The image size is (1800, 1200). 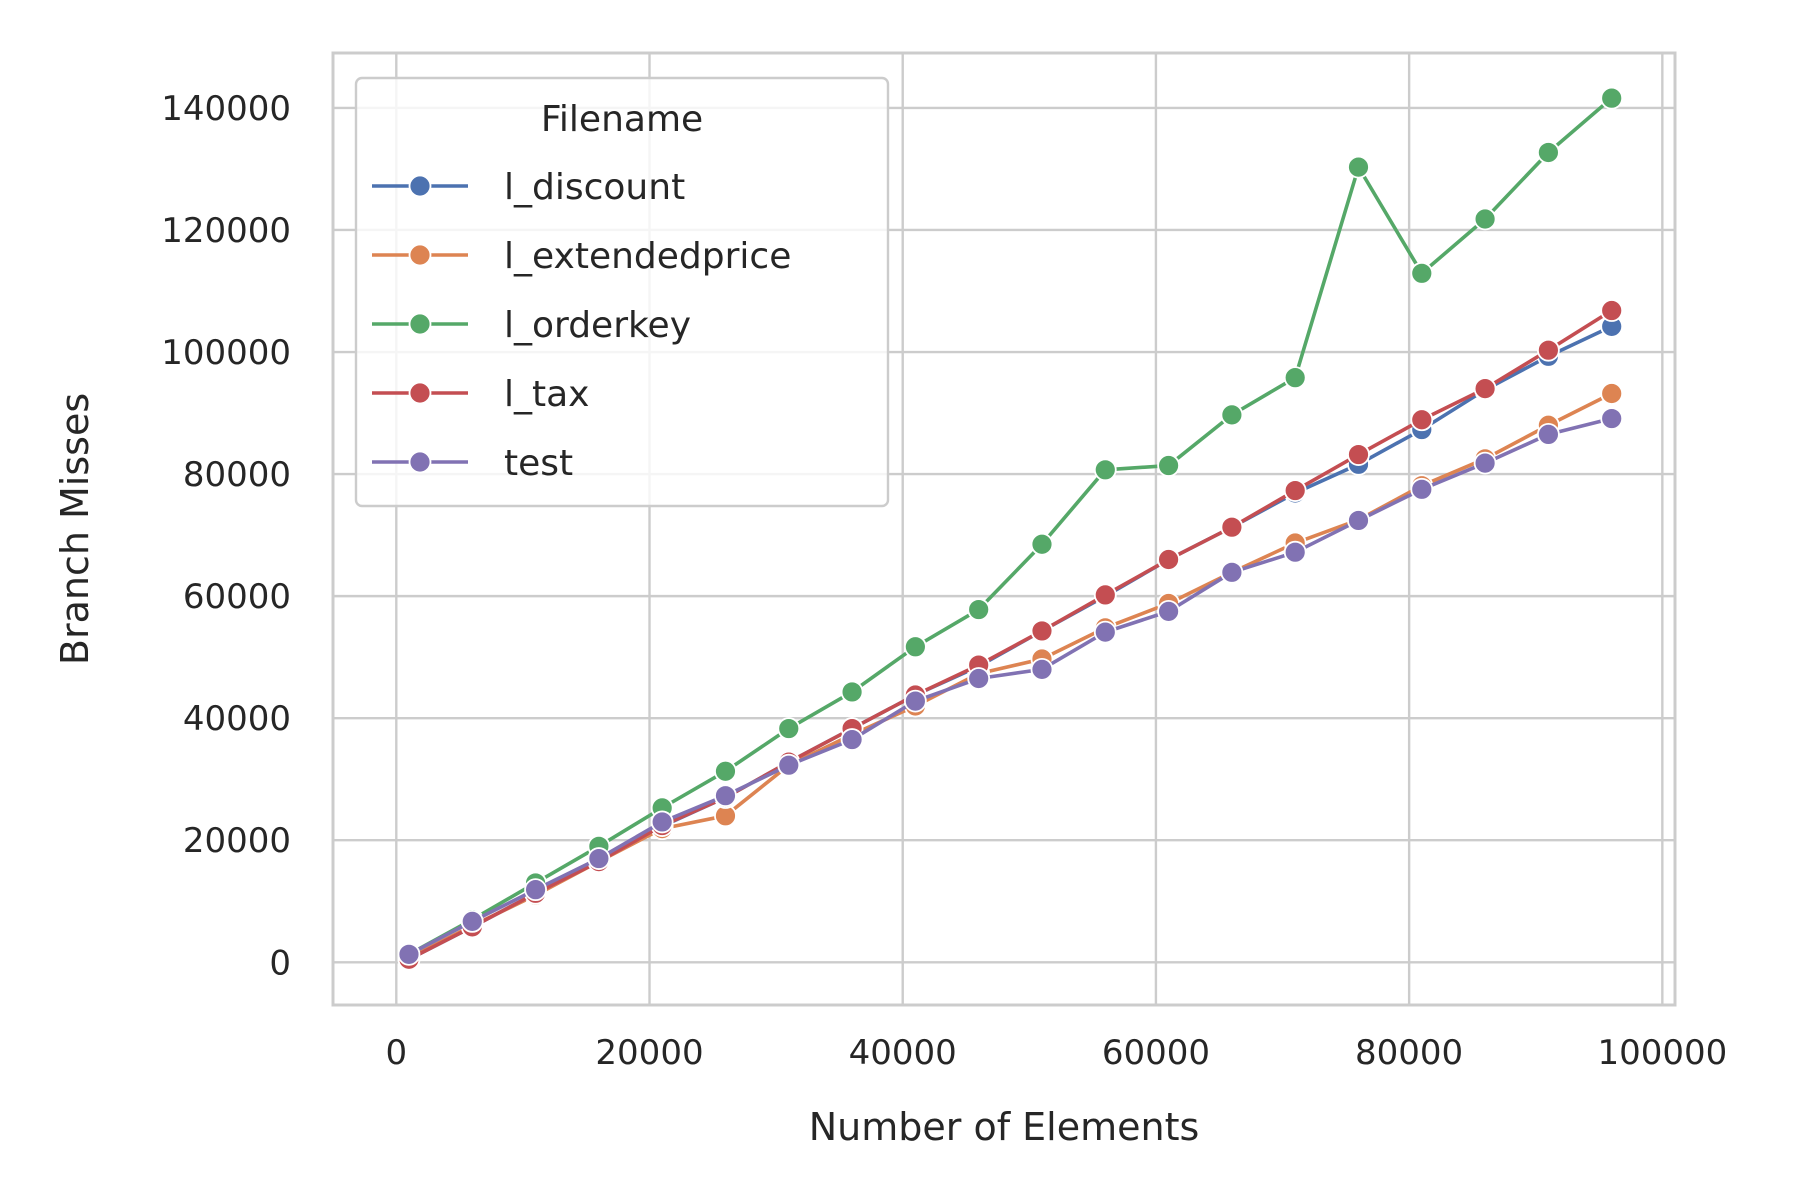 I want to click on y-axis-label: Branch Misses, so click(x=75, y=529).